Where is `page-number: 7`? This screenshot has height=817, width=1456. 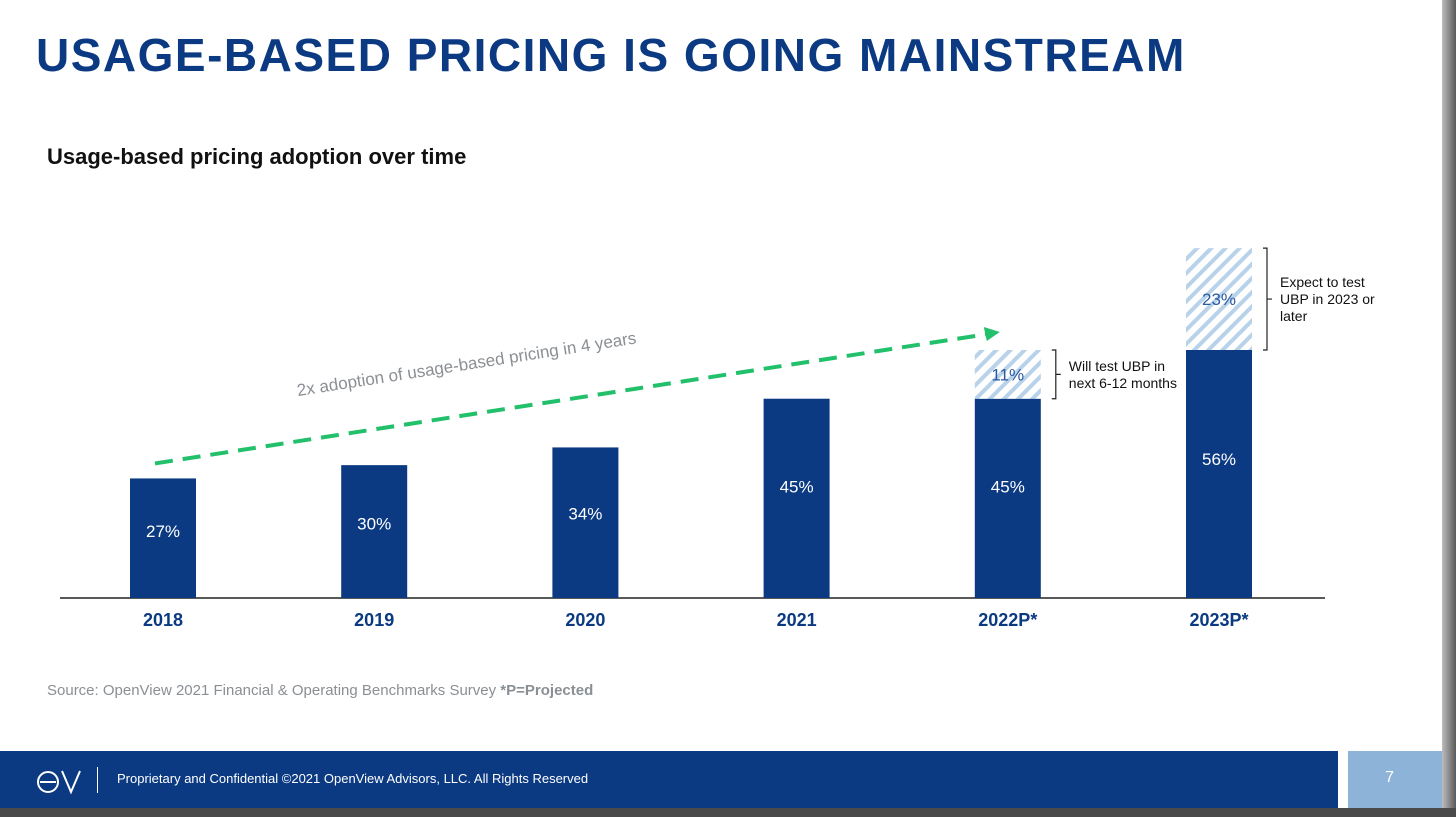 page-number: 7 is located at coordinates (1389, 777).